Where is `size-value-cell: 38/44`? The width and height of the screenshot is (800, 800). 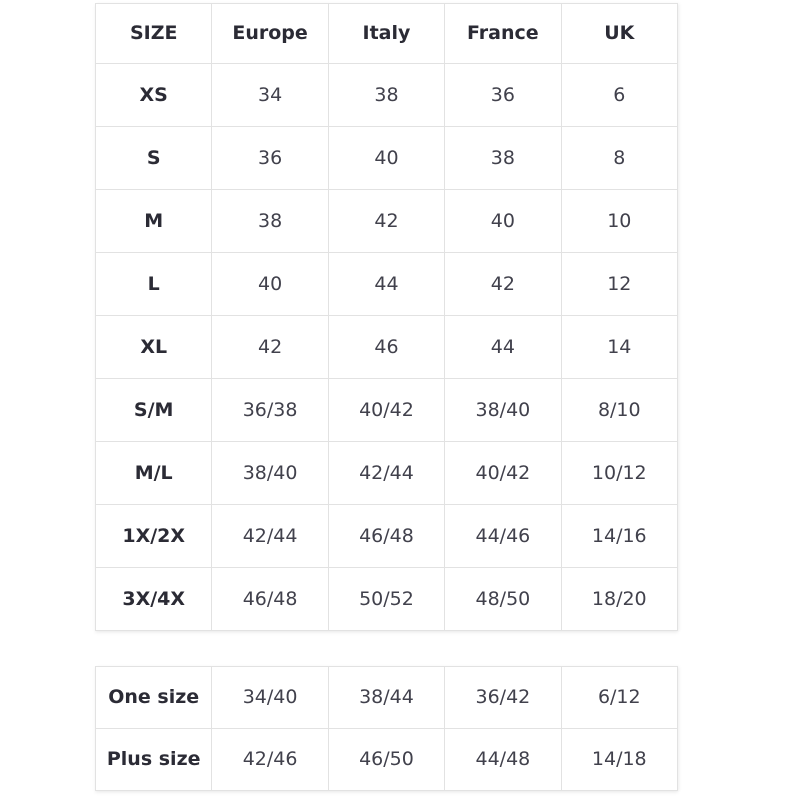 size-value-cell: 38/44 is located at coordinates (386, 697).